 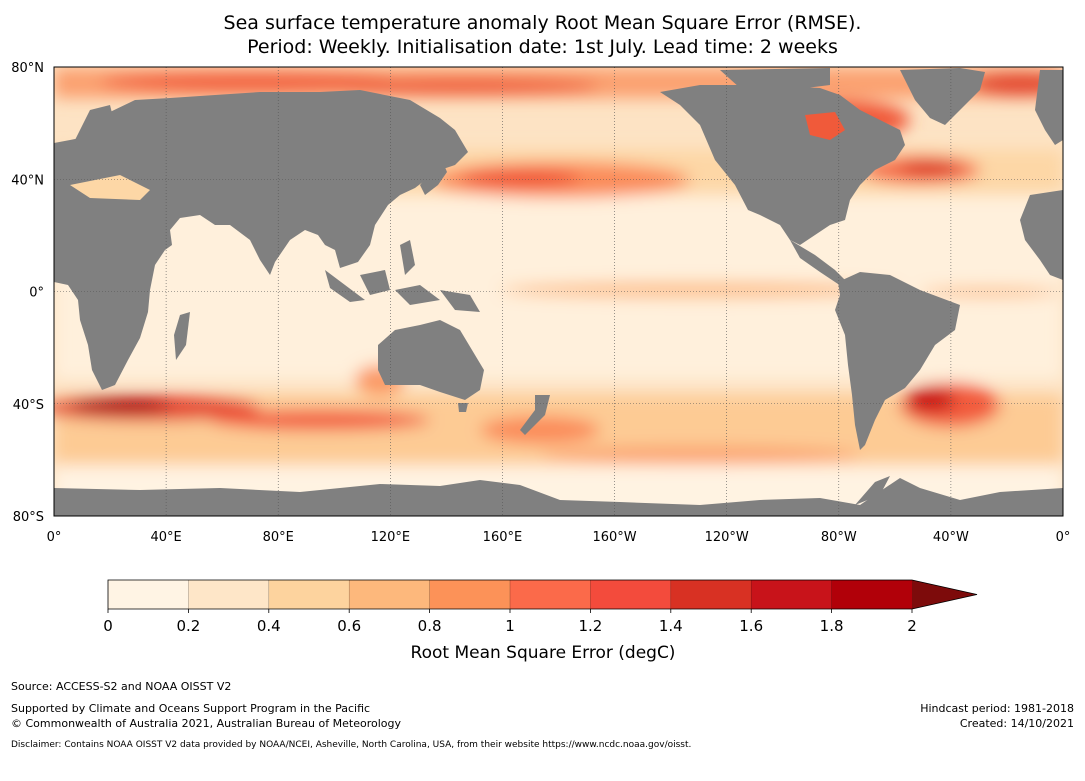 What do you see at coordinates (543, 653) in the screenshot?
I see `colorbar-label: Root Mean Square Error (degC)` at bounding box center [543, 653].